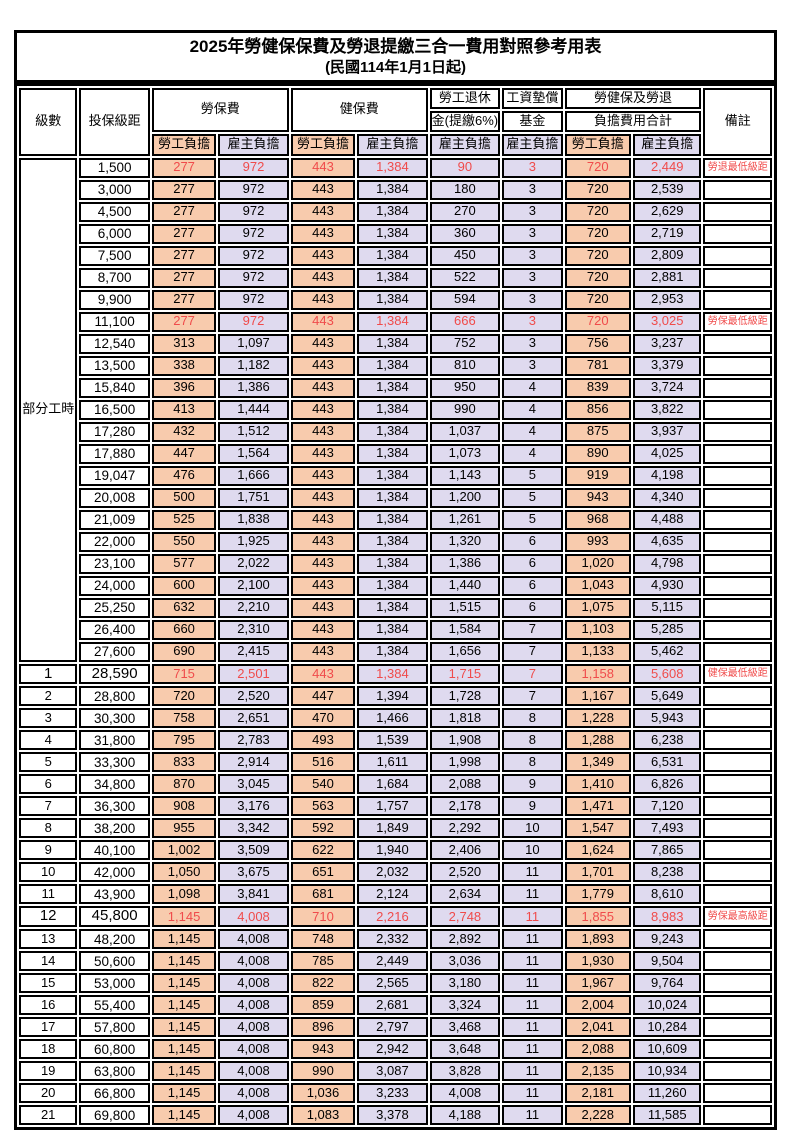 This screenshot has width=791, height=1130. Describe the element at coordinates (114, 1115) in the screenshot. I see `bracket-cell: 69,800` at that location.